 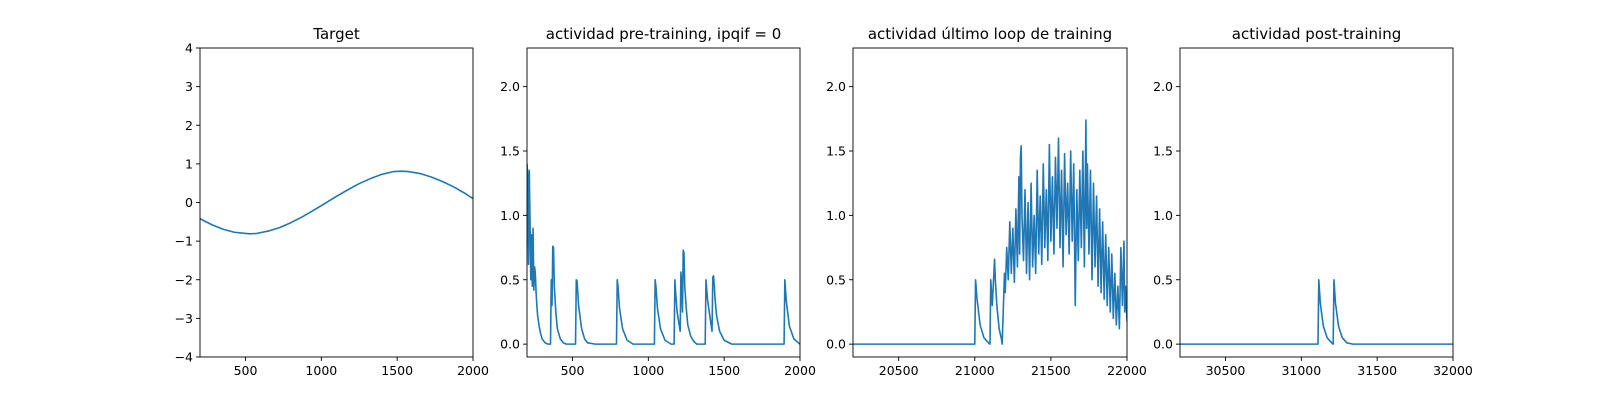 What do you see at coordinates (189, 202) in the screenshot?
I see `y-tick-label: 0` at bounding box center [189, 202].